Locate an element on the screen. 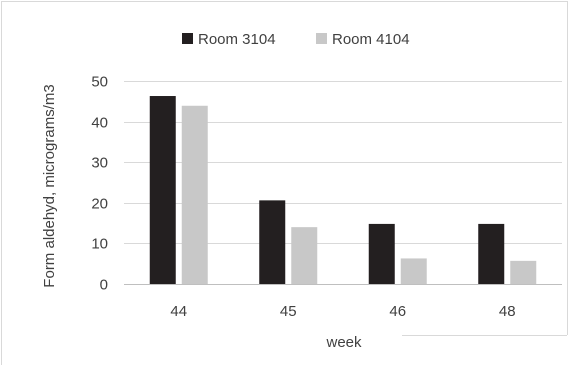 The image size is (569, 365). y-tick-label: 20 is located at coordinates (99, 204).